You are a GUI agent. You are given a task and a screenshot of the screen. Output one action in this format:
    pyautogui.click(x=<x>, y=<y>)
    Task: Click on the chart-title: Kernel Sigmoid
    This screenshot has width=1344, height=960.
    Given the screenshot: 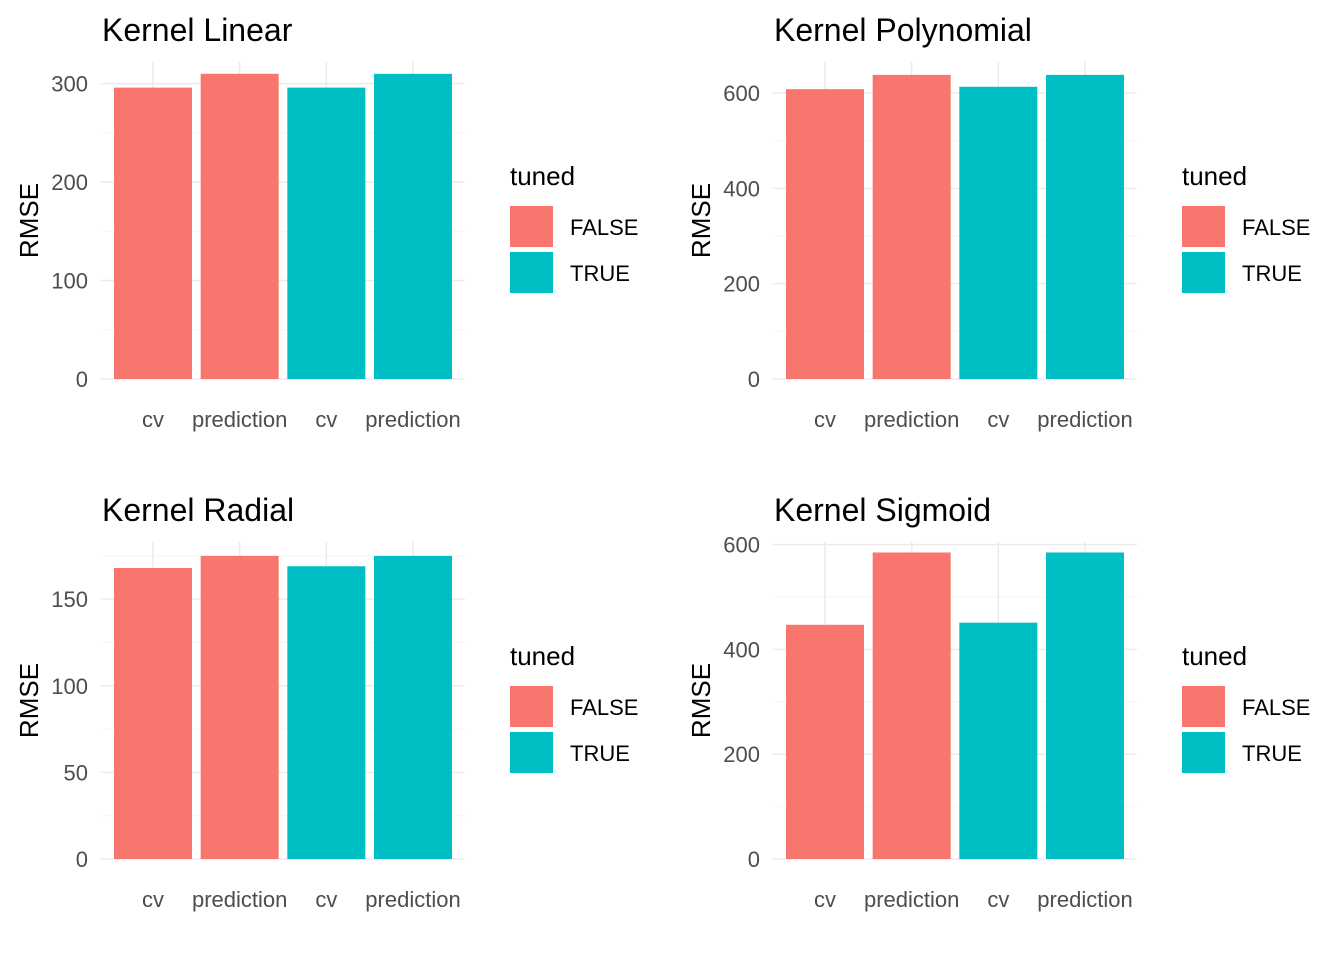 What is the action you would take?
    pyautogui.click(x=882, y=510)
    